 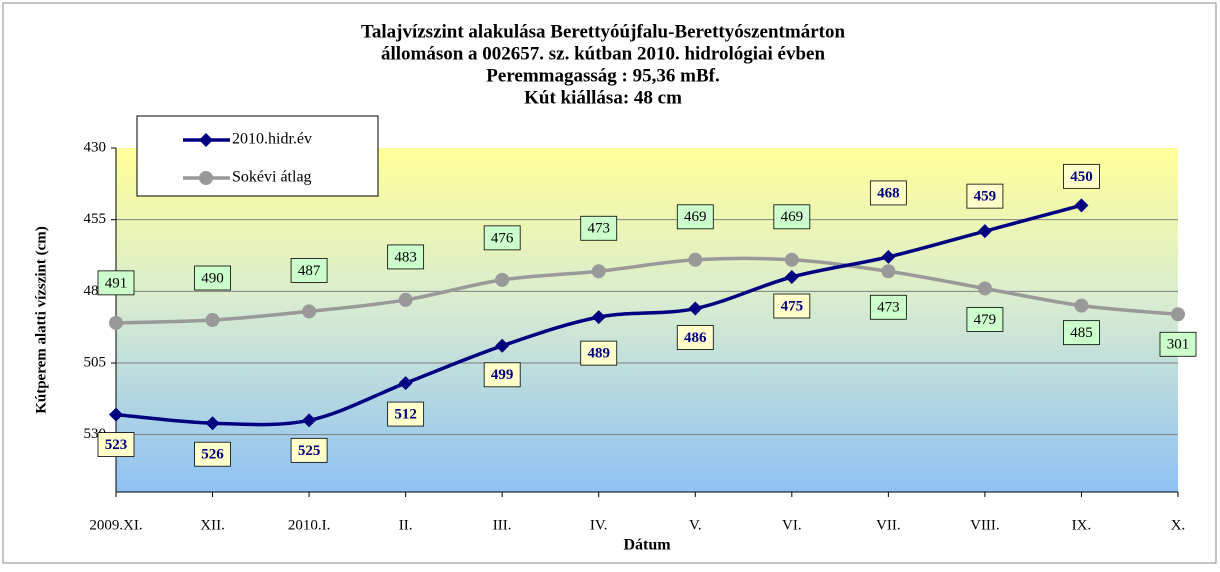 What do you see at coordinates (95, 362) in the screenshot?
I see `y-tick-label: 505` at bounding box center [95, 362].